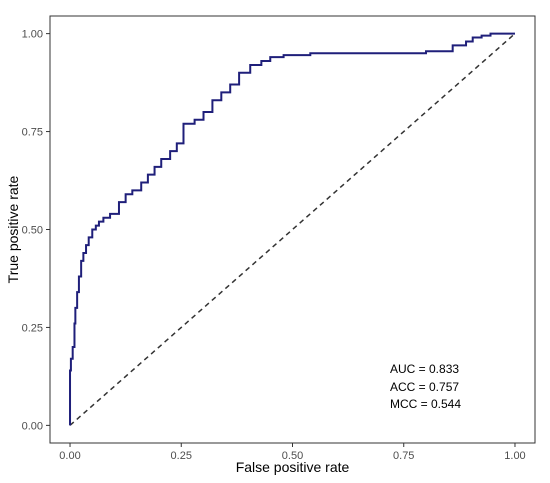 The height and width of the screenshot is (483, 550). Describe the element at coordinates (424, 387) in the screenshot. I see `acc-annotation: ACC = 0.757` at that location.